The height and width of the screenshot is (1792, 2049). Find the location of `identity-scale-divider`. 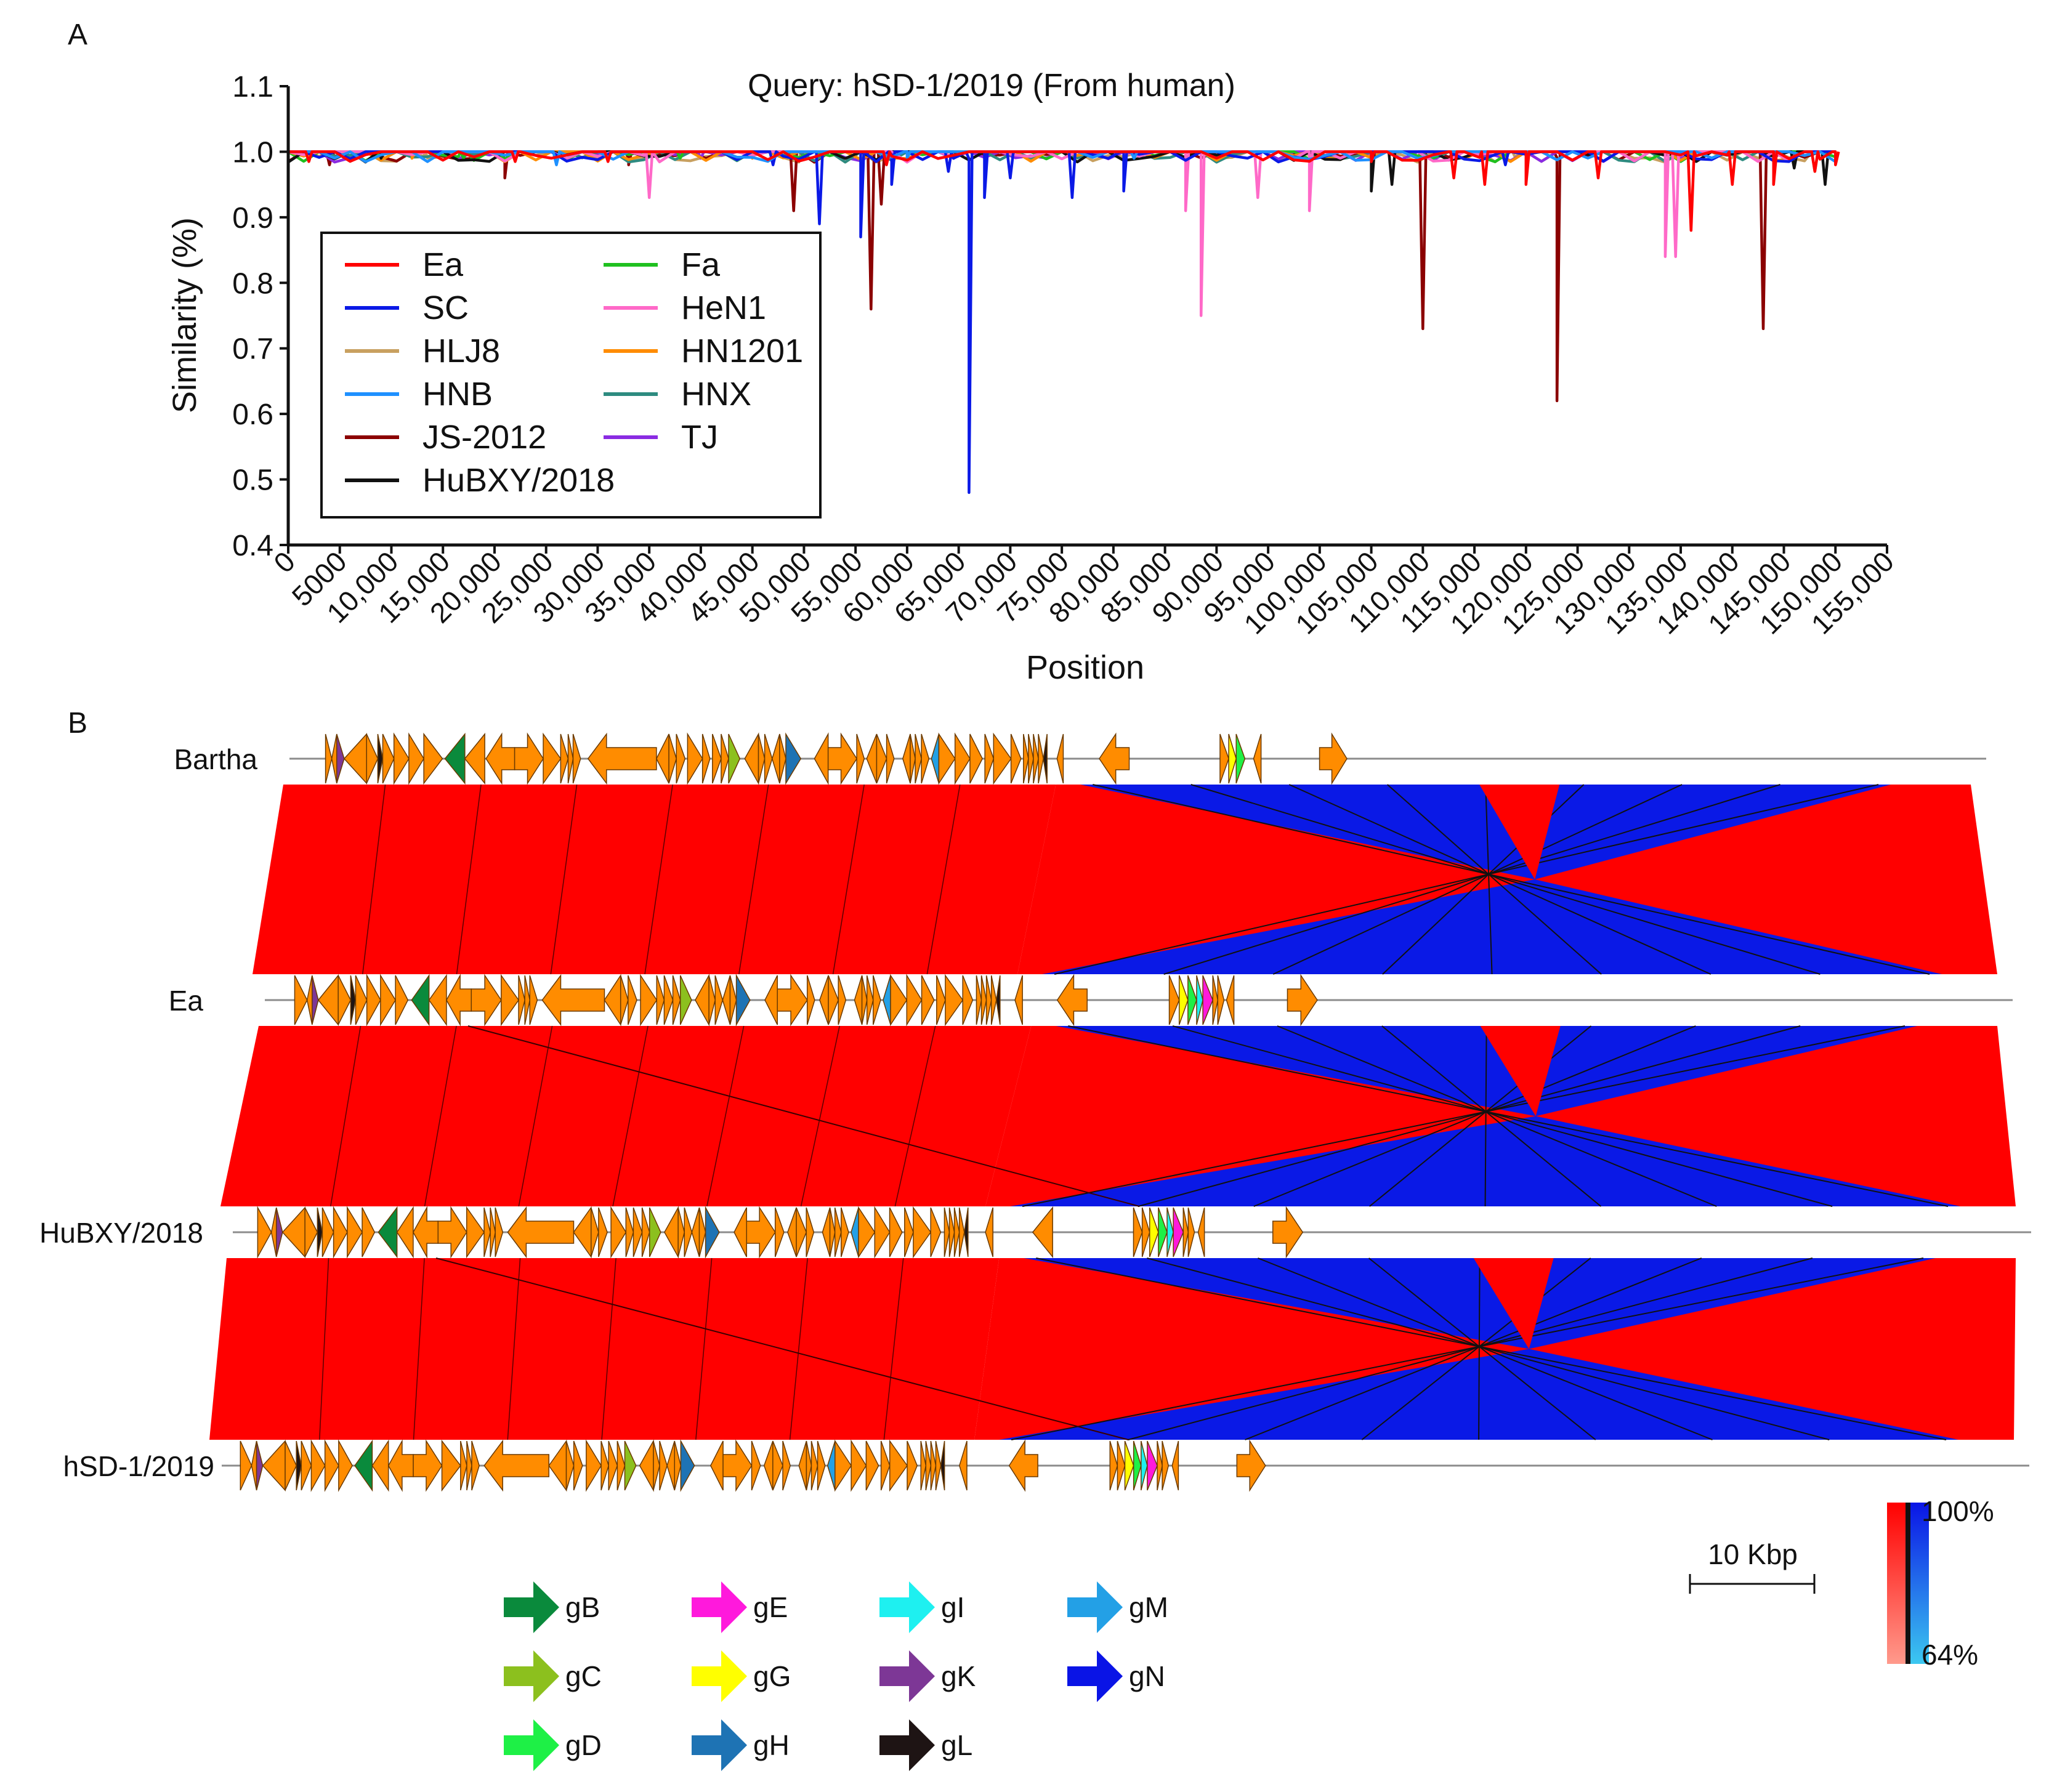

identity-scale-divider is located at coordinates (1908, 1584).